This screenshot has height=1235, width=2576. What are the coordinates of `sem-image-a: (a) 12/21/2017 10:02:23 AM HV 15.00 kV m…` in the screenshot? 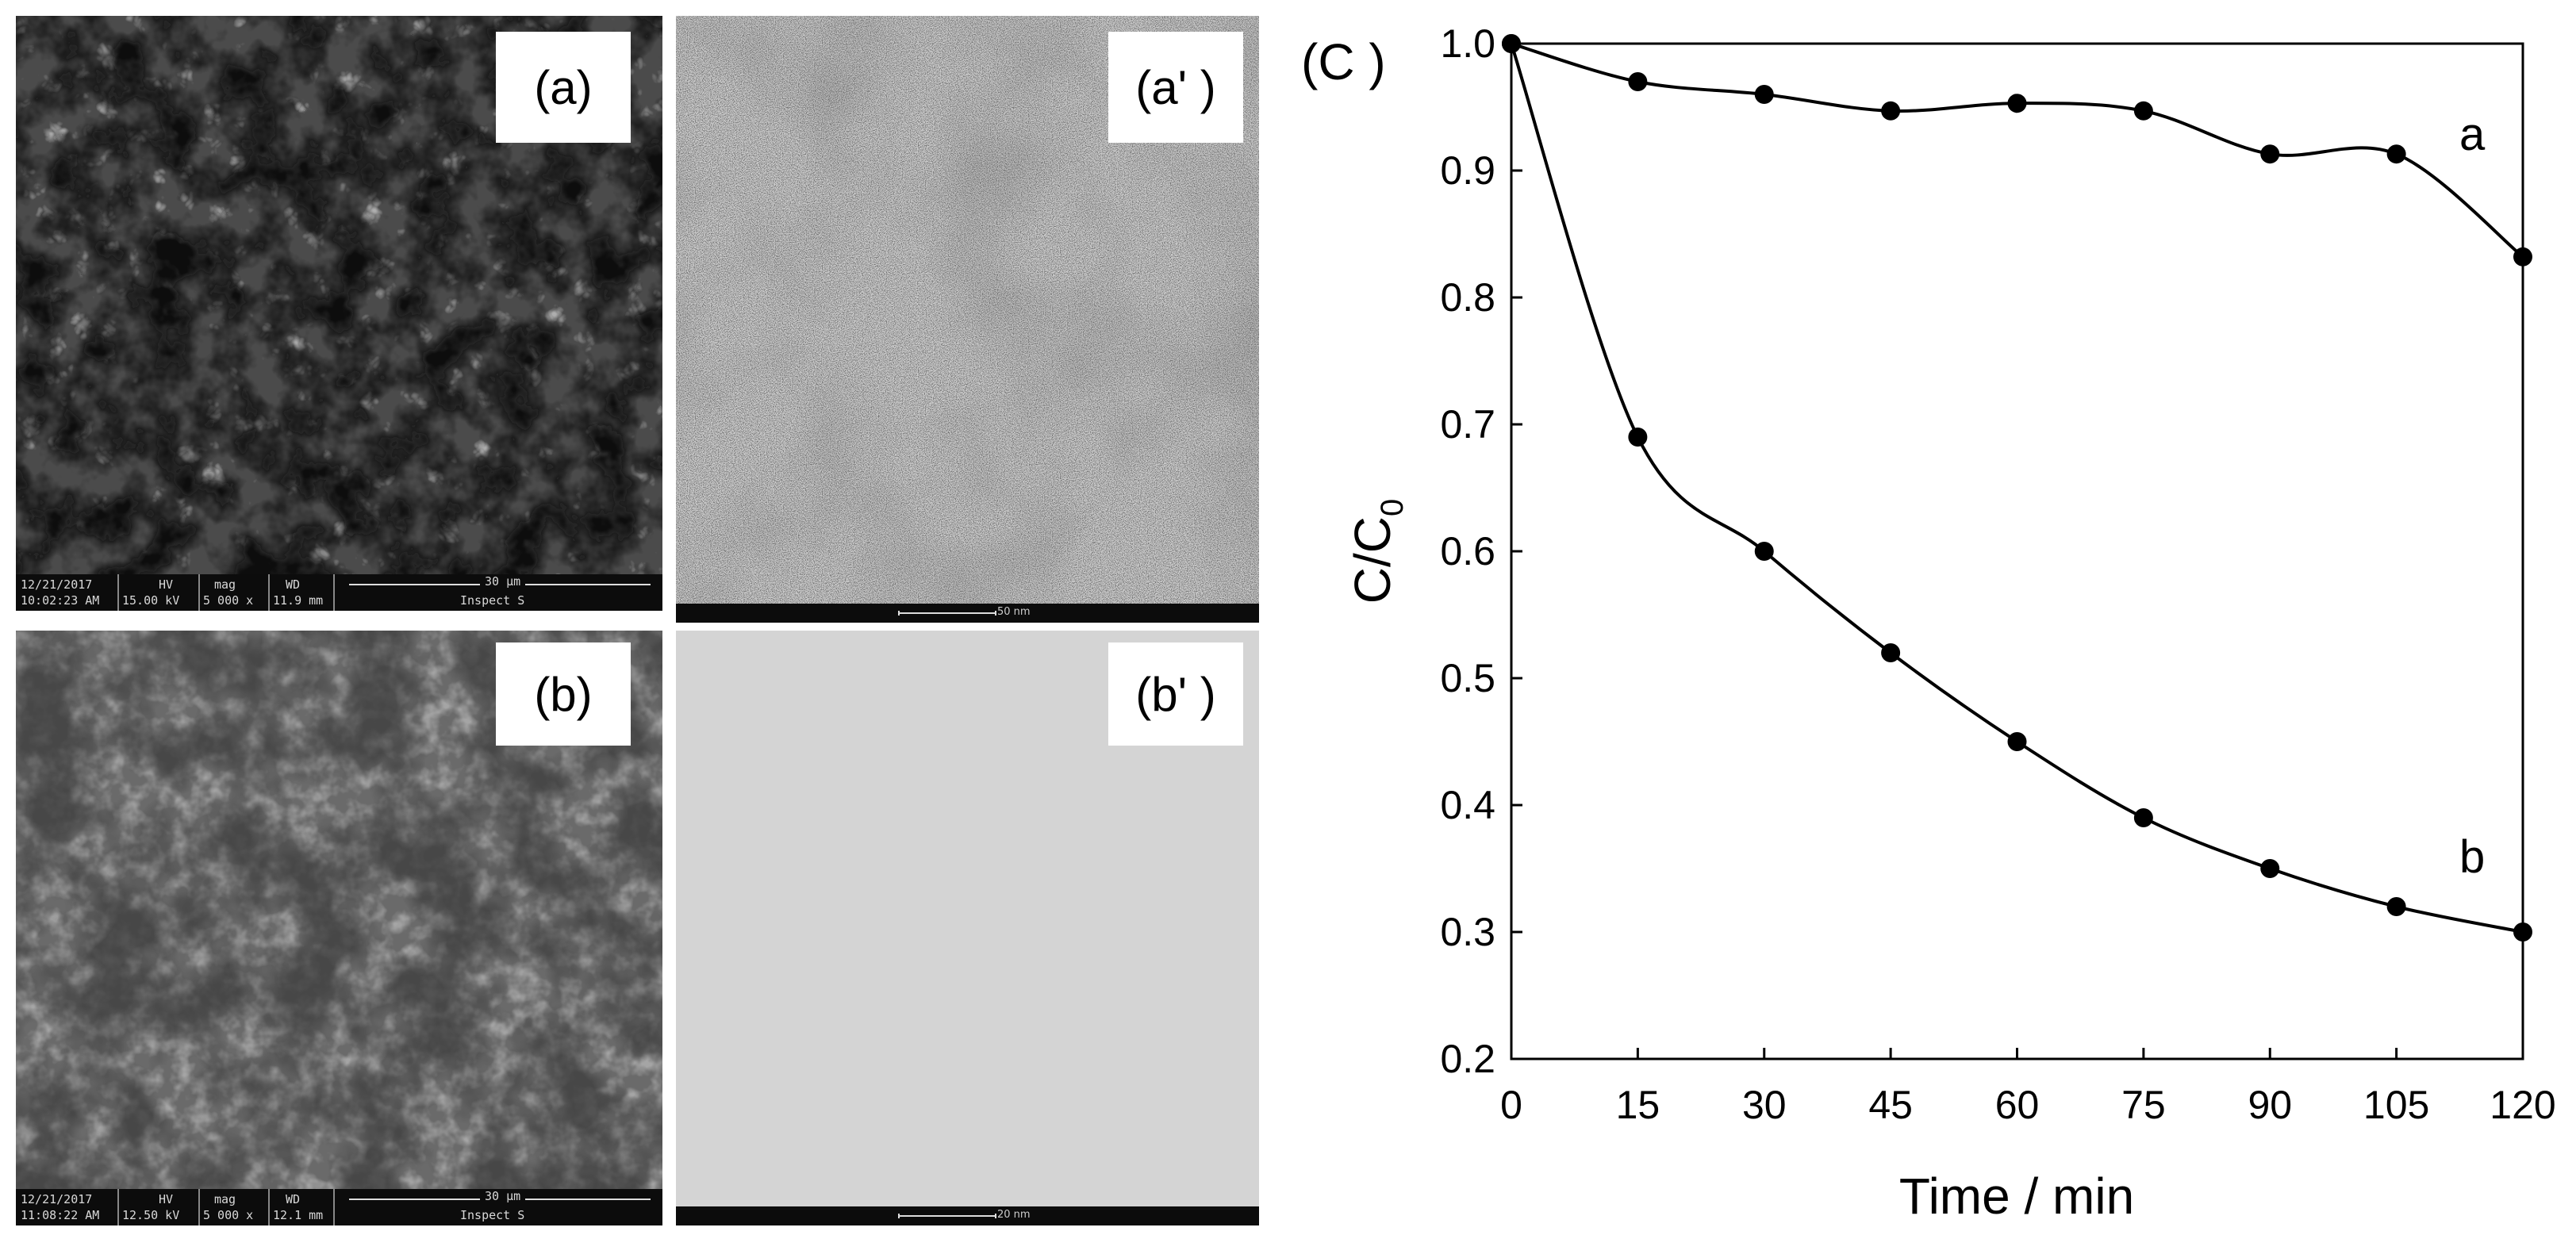 It's located at (339, 313).